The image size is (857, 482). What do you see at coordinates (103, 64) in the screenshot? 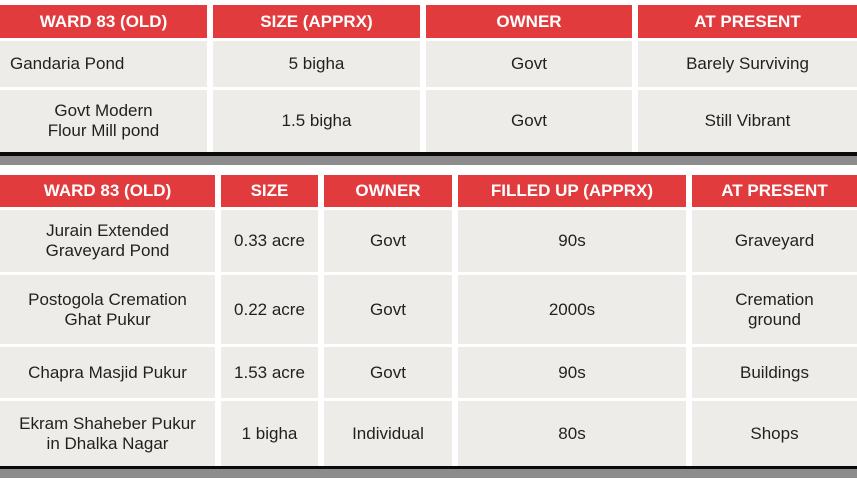
I see `cell-pond-name: Gandaria Pond` at bounding box center [103, 64].